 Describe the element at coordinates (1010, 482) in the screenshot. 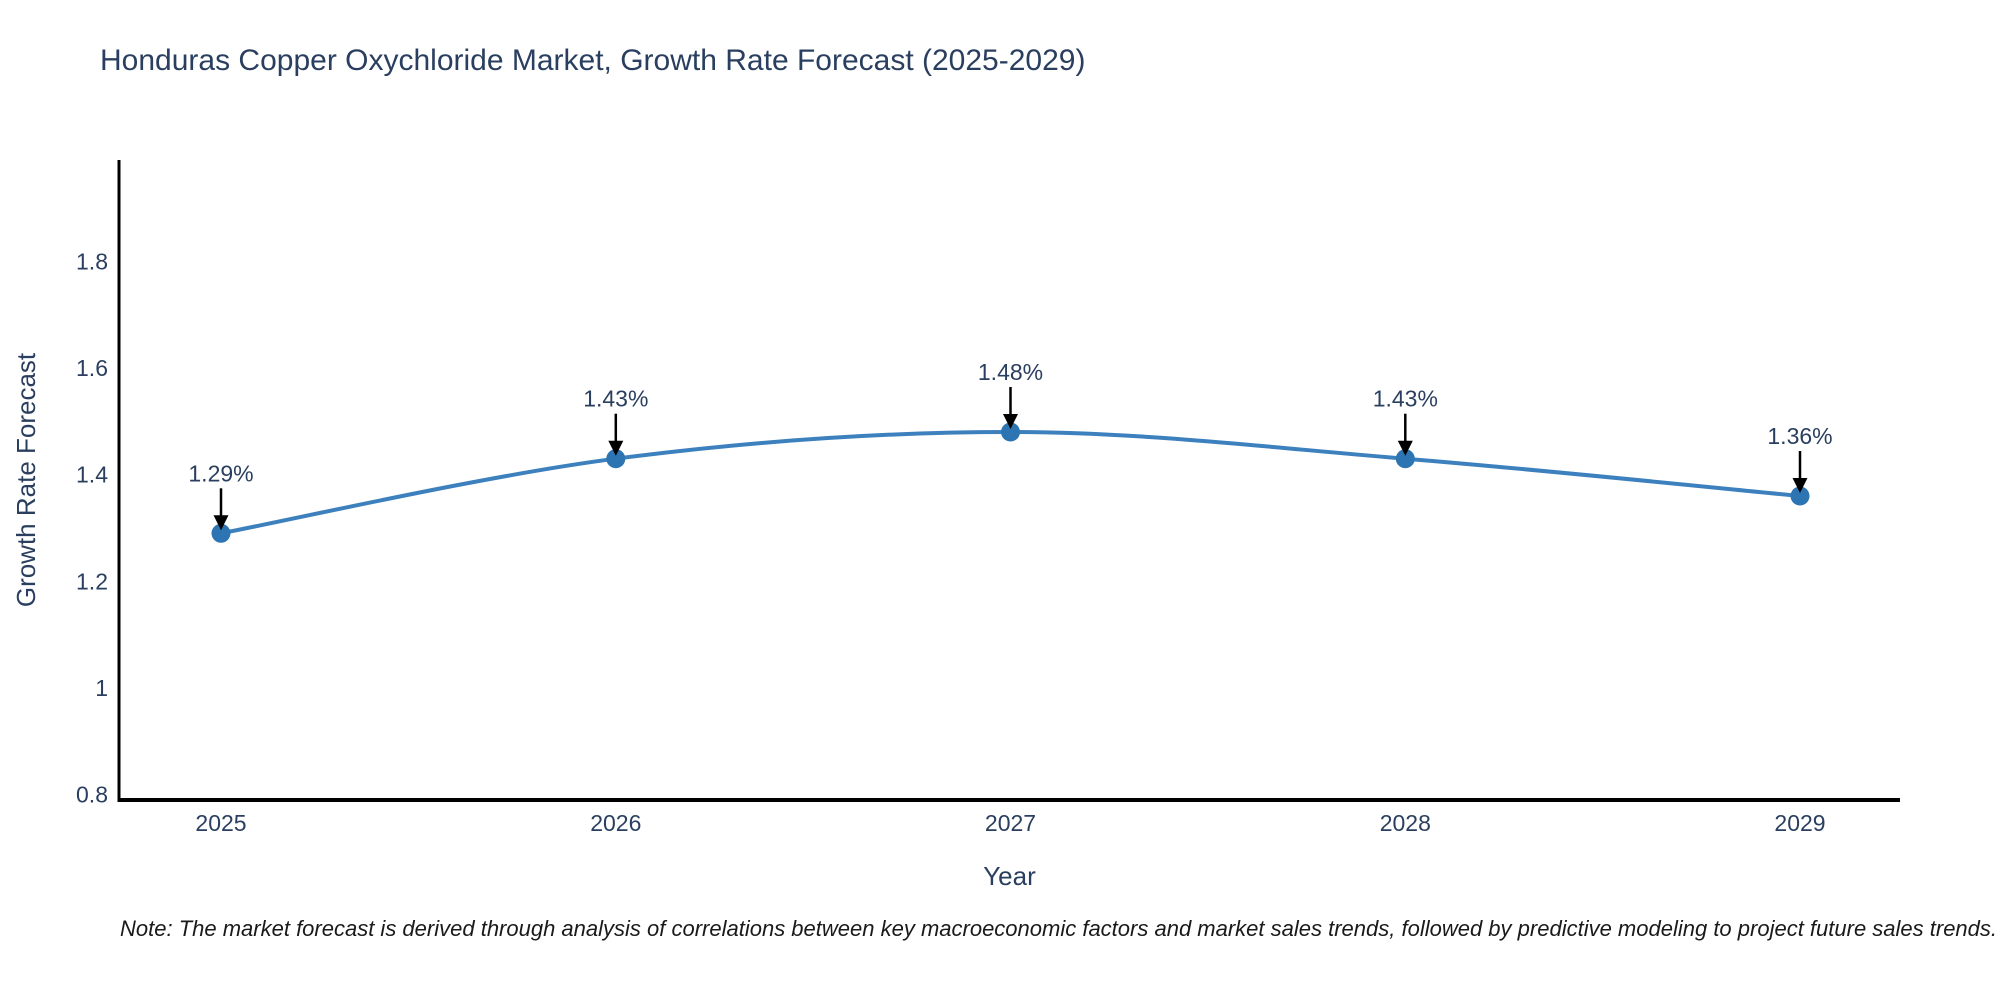

I see `trend-line` at that location.